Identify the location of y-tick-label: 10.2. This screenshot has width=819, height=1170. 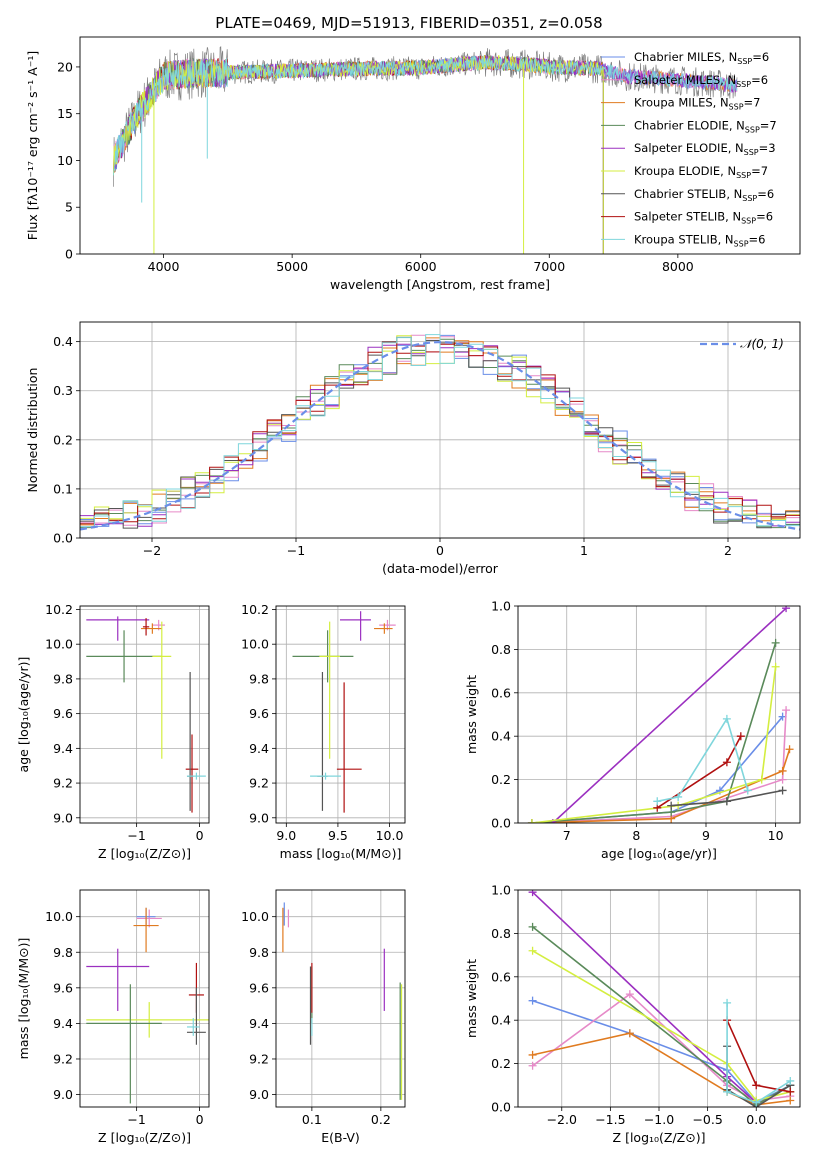
(59, 609).